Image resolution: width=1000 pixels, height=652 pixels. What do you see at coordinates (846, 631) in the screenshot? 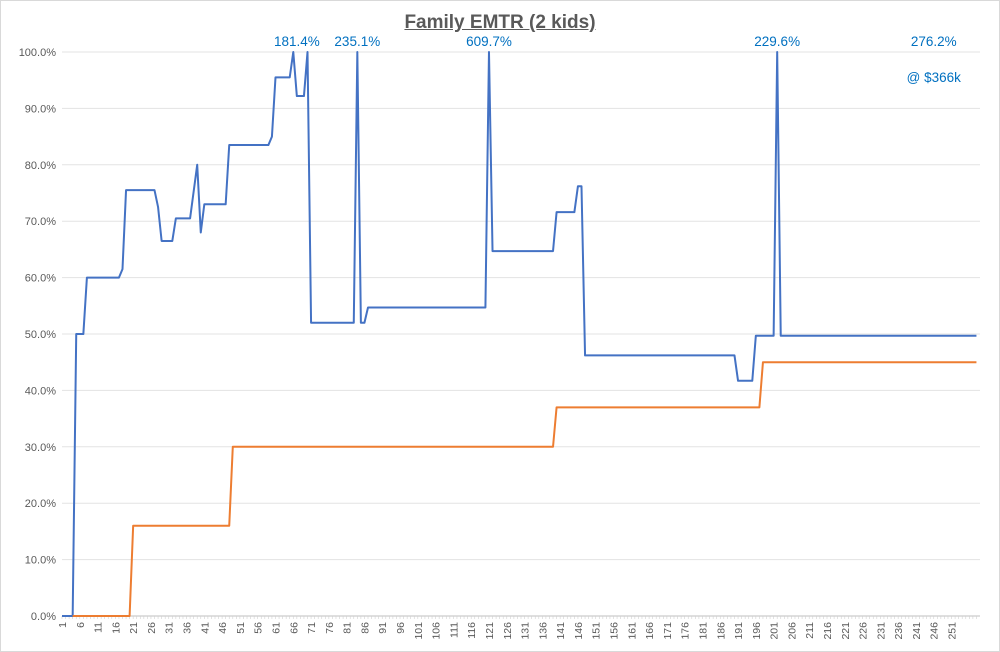
I see `x-tick-label: 221` at bounding box center [846, 631].